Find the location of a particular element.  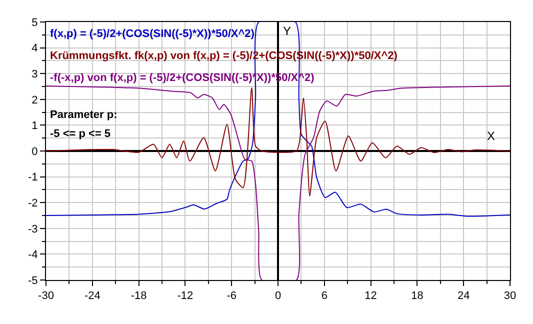

annotation: Parameter p: is located at coordinates (84, 115).